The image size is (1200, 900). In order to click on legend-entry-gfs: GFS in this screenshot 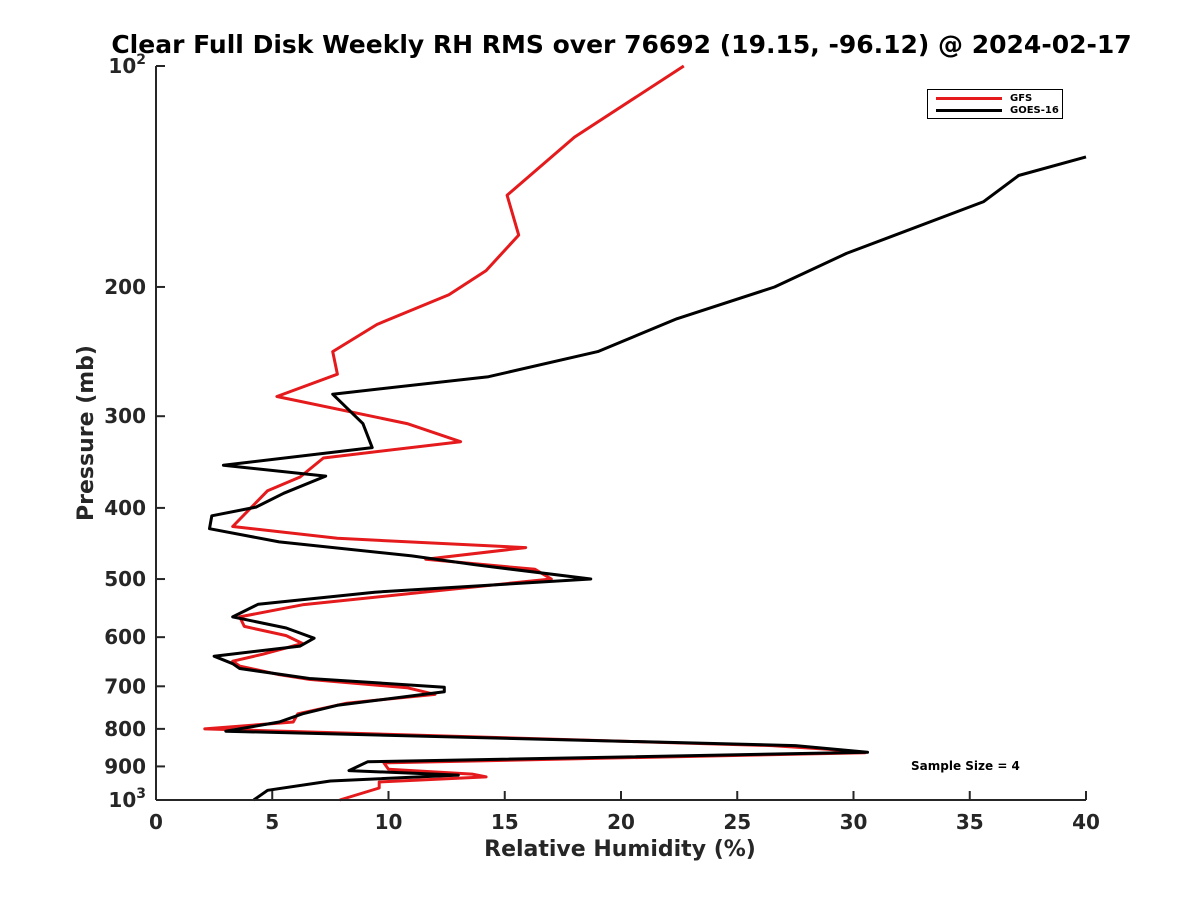, I will do `click(984, 98)`.